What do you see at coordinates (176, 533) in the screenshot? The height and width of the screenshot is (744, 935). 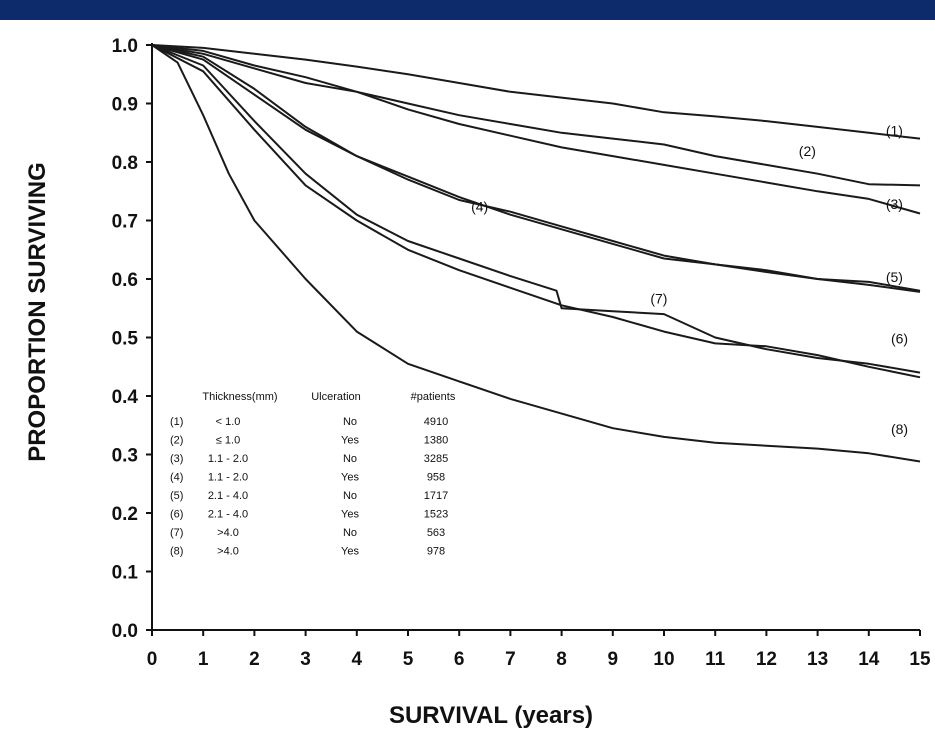 I see `legend-cell: (7)` at bounding box center [176, 533].